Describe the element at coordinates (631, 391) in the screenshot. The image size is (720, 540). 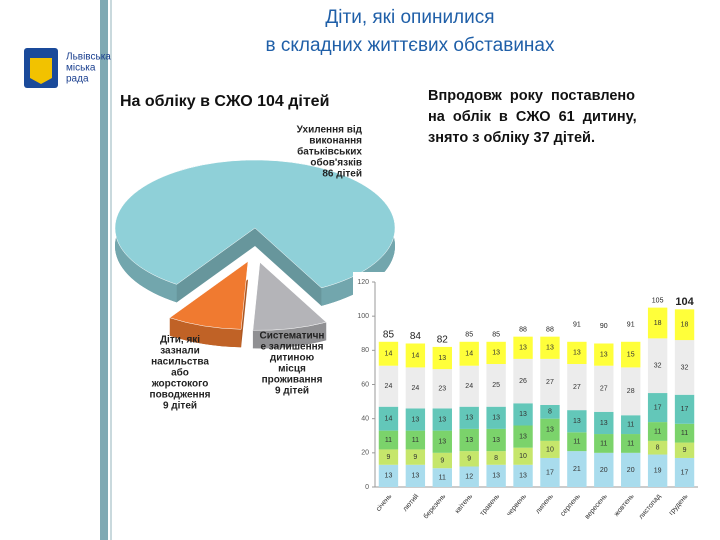
I see `segment-label: 28` at that location.